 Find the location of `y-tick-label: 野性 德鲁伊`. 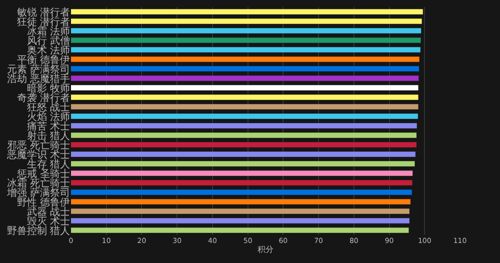

y-tick-label: 野性 德鲁伊 is located at coordinates (43, 202).